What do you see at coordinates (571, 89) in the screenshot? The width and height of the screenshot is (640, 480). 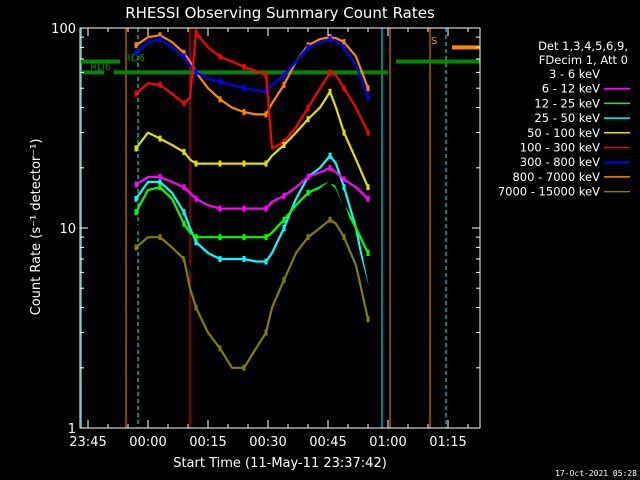 I see `legend-label-1: 6 - 12 keV` at bounding box center [571, 89].